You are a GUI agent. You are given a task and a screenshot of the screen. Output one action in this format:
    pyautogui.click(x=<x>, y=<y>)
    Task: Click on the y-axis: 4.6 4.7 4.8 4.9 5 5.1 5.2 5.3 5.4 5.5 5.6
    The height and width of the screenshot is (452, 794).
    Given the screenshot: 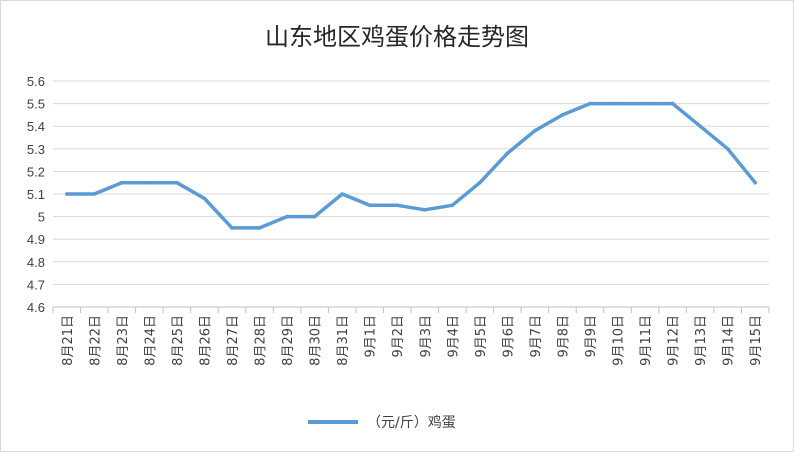 What is the action you would take?
    pyautogui.click(x=36, y=194)
    